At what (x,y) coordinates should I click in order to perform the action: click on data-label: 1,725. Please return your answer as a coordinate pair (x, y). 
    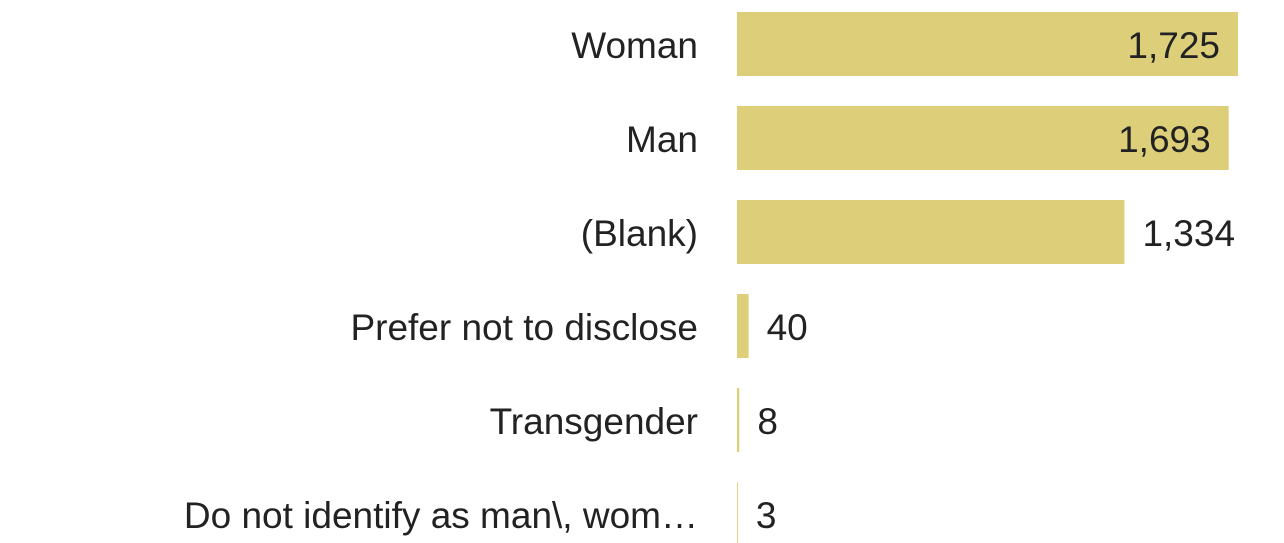
    Looking at the image, I should click on (1173, 45).